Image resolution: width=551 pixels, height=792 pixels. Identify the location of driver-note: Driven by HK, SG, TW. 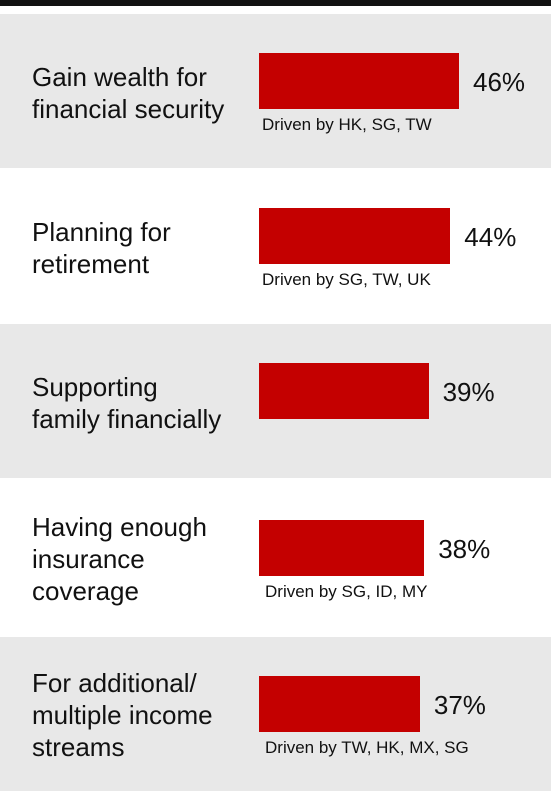
(347, 124).